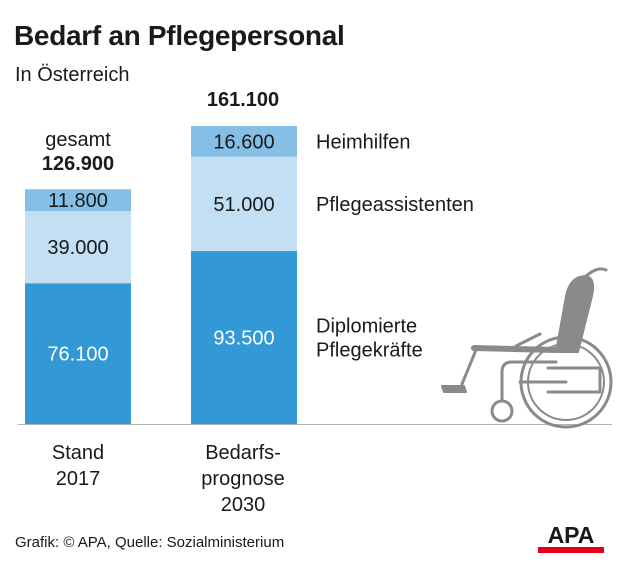 Image resolution: width=620 pixels, height=564 pixels. What do you see at coordinates (78, 453) in the screenshot?
I see `category-label-line: Stand` at bounding box center [78, 453].